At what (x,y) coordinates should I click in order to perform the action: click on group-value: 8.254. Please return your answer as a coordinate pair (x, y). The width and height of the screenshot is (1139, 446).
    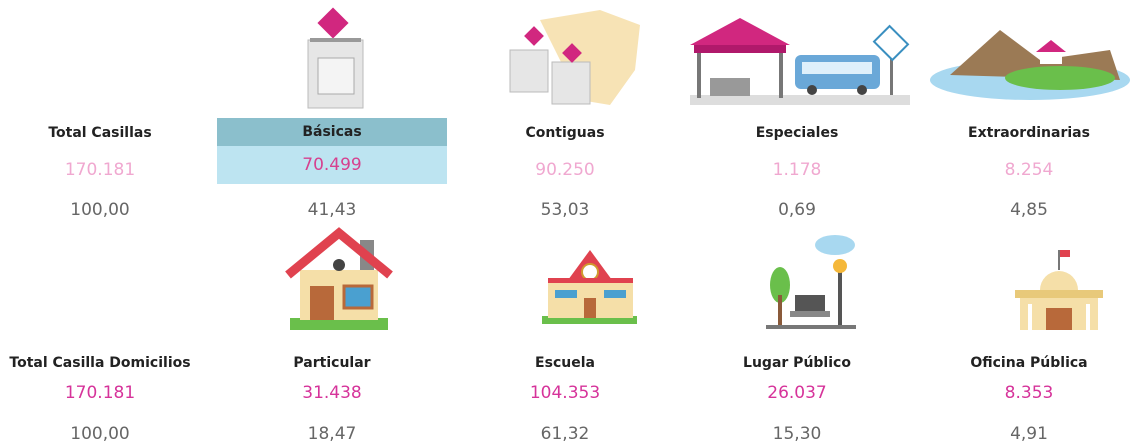
    Looking at the image, I should click on (1029, 170).